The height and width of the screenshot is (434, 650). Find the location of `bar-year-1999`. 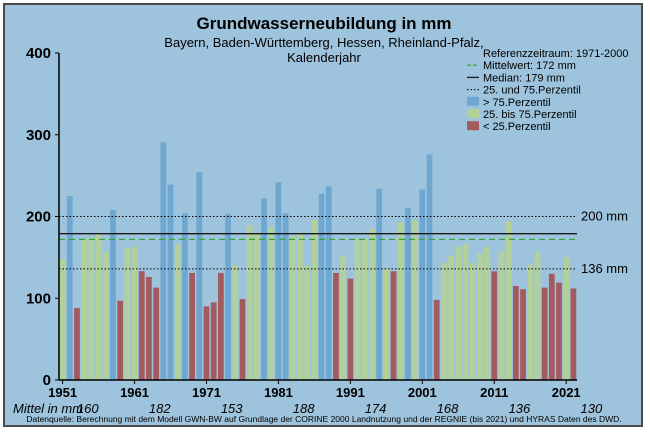

bar-year-1999 is located at coordinates (408, 294).